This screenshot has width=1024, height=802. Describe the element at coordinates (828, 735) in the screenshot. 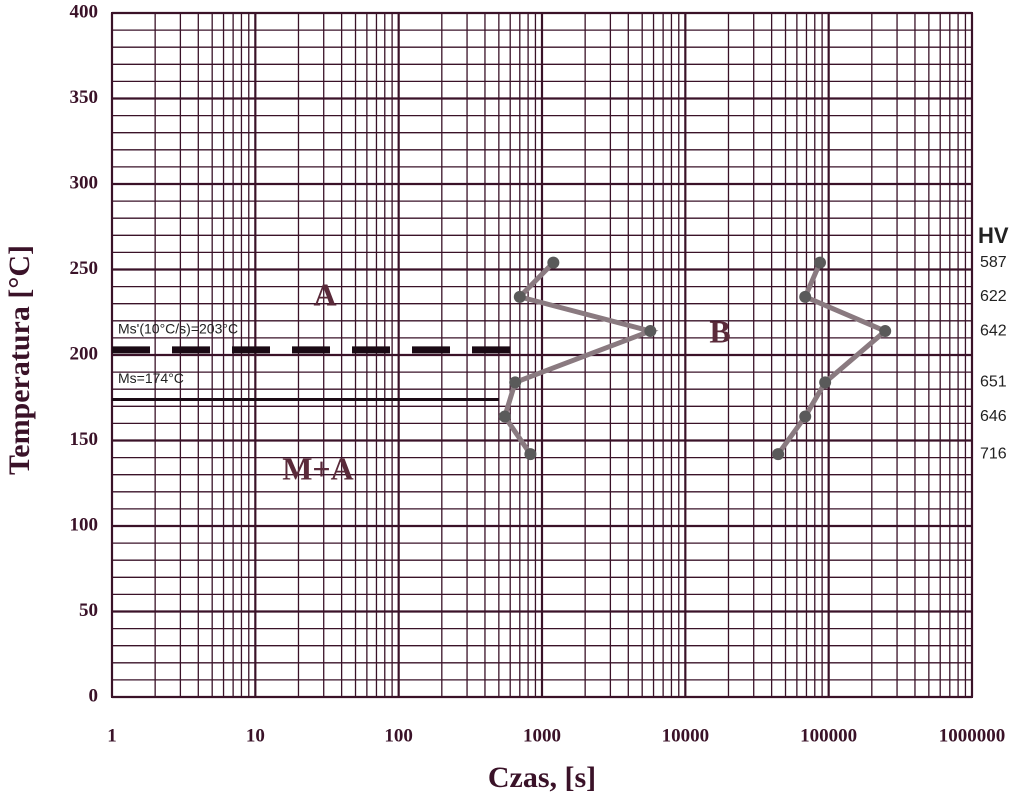

I see `x-tick-label: 100000` at that location.